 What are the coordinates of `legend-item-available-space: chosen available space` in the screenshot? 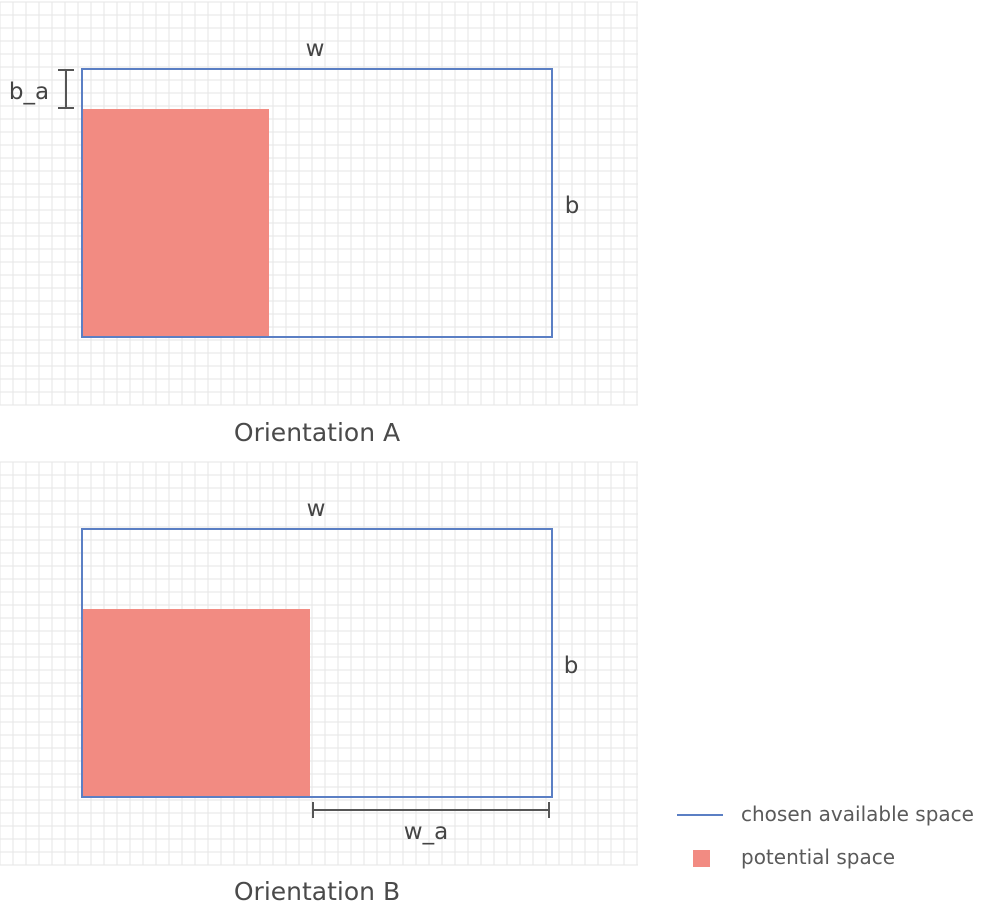 It's located at (825, 814).